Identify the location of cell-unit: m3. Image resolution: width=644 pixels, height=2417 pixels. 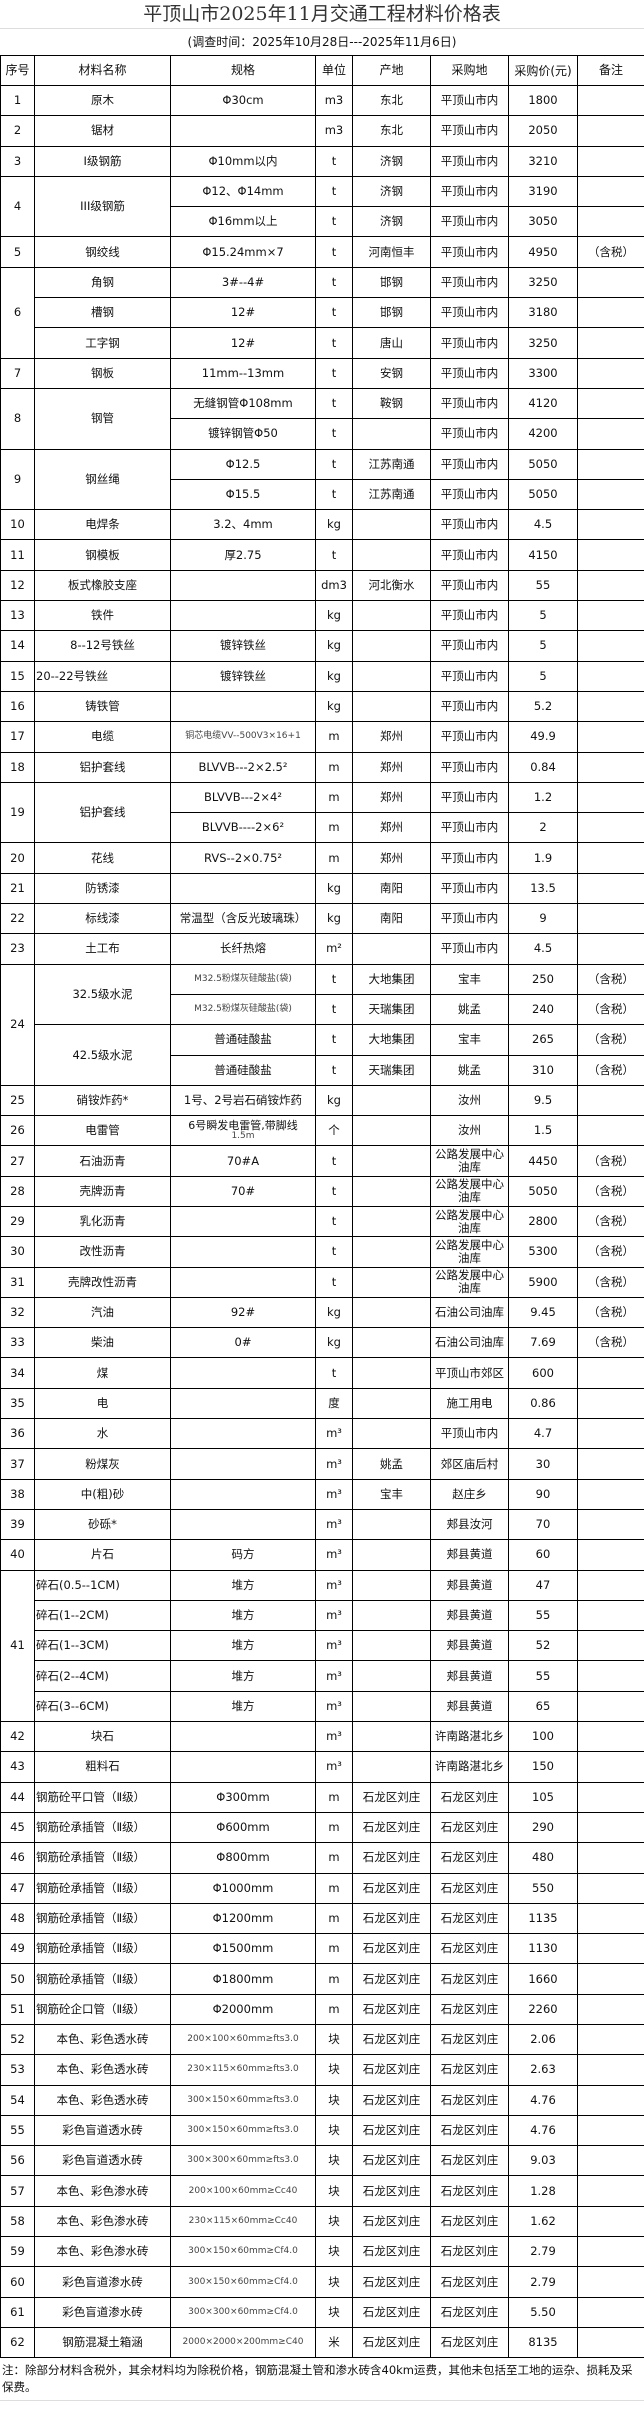
(334, 131).